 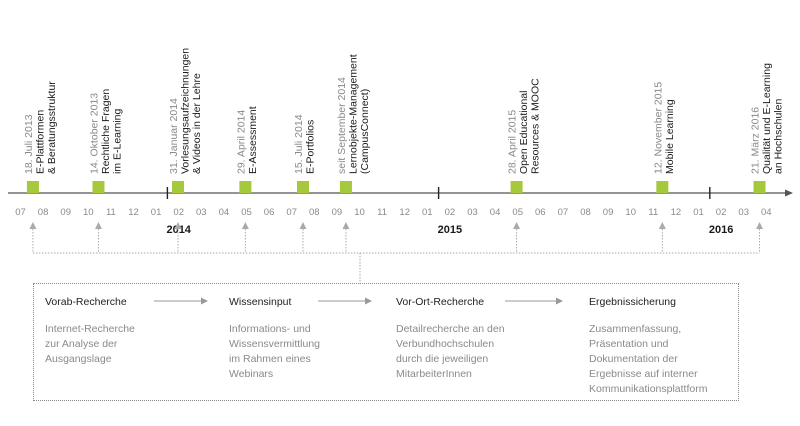 What do you see at coordinates (779, 136) in the screenshot?
I see `event-title: an Hochschulen` at bounding box center [779, 136].